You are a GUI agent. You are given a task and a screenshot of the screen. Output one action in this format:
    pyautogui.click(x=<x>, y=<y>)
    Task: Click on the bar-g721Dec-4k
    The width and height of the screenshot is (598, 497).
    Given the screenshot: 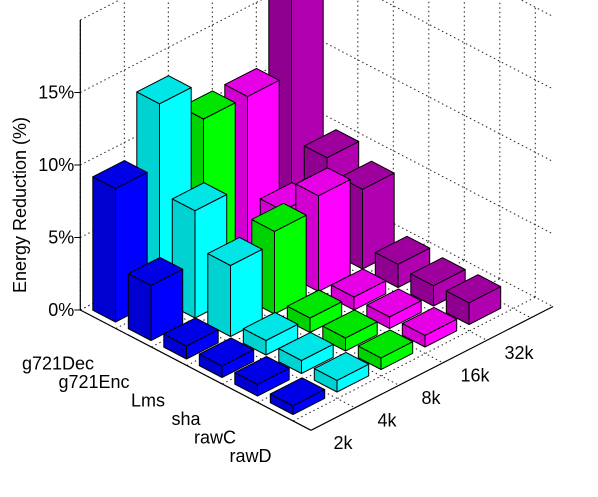 What is the action you would take?
    pyautogui.click(x=164, y=187)
    